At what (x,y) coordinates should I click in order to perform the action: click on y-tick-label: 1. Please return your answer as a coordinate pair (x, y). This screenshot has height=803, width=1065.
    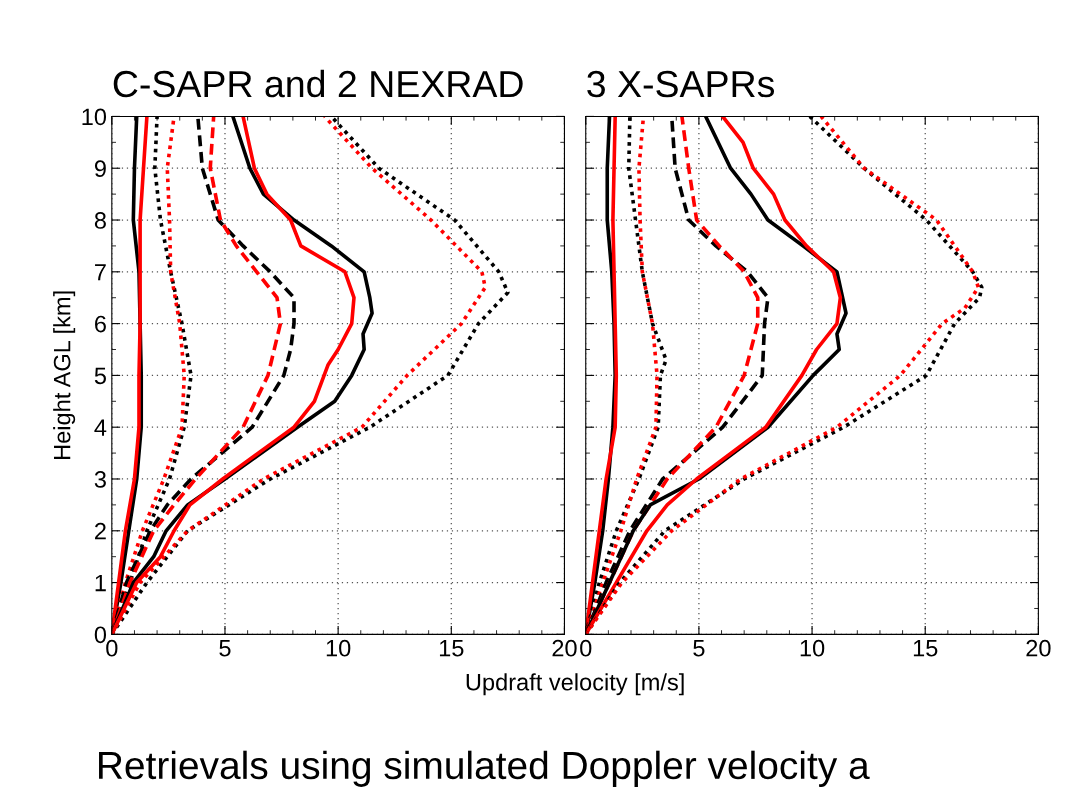
    Looking at the image, I should click on (100, 583).